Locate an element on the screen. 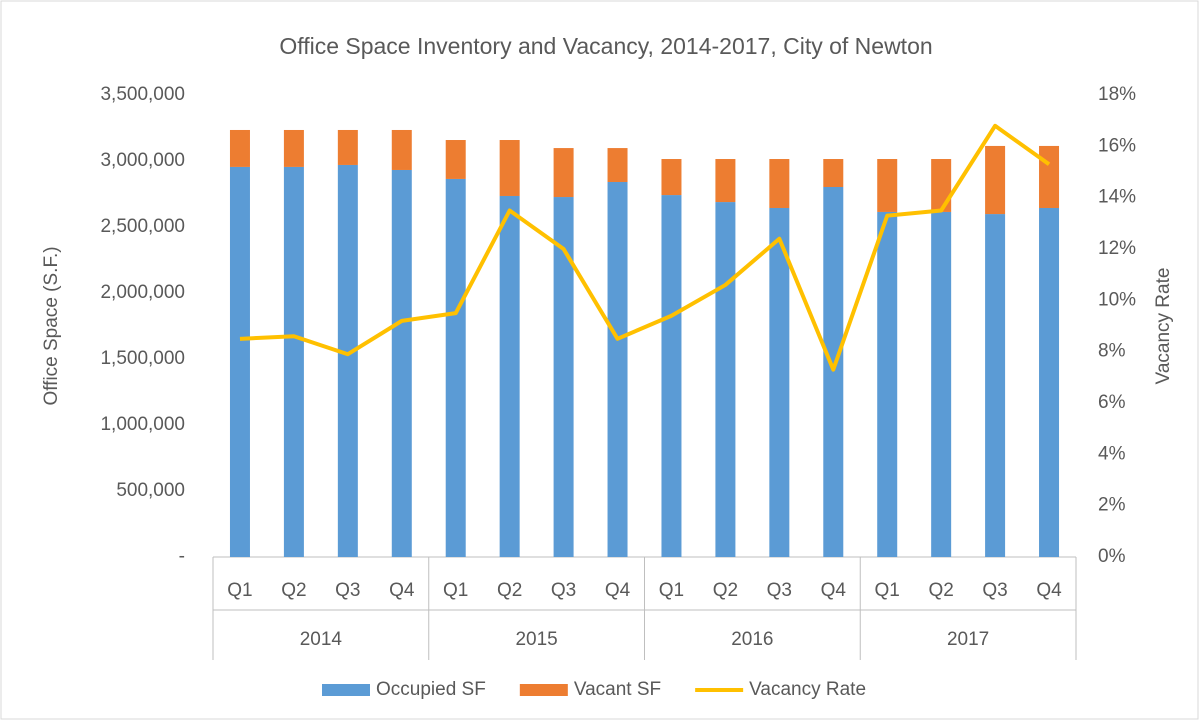 The image size is (1200, 721). y2-tick-label: 4% is located at coordinates (1112, 453).